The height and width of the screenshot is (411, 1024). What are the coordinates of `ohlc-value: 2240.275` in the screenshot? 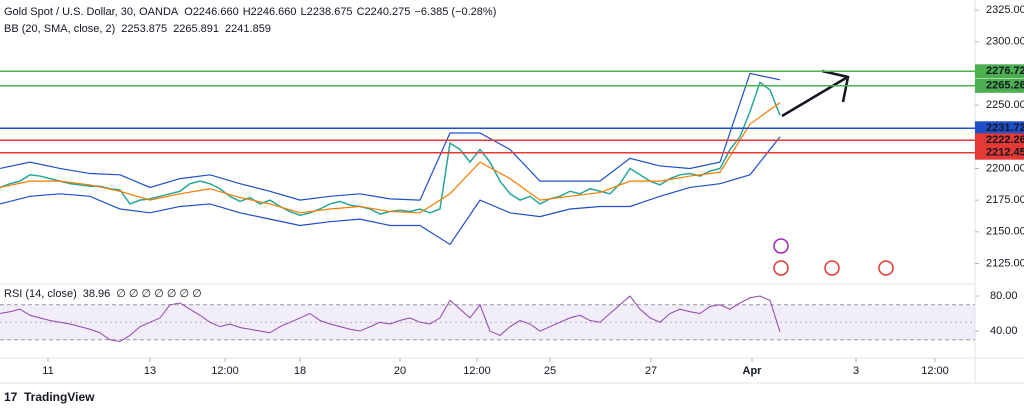 It's located at (388, 12).